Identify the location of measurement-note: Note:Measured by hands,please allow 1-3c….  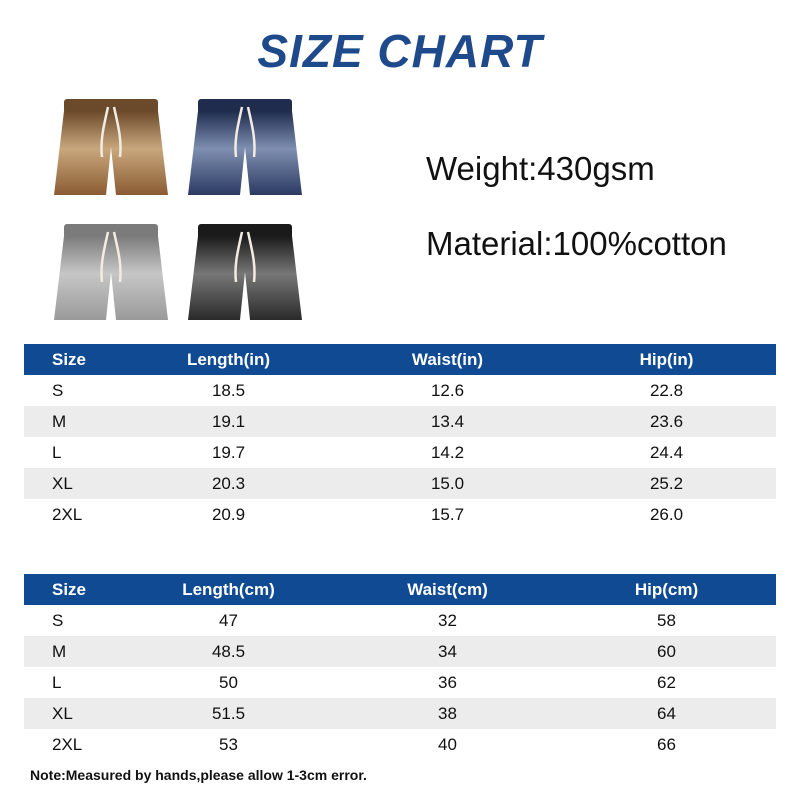
(198, 775).